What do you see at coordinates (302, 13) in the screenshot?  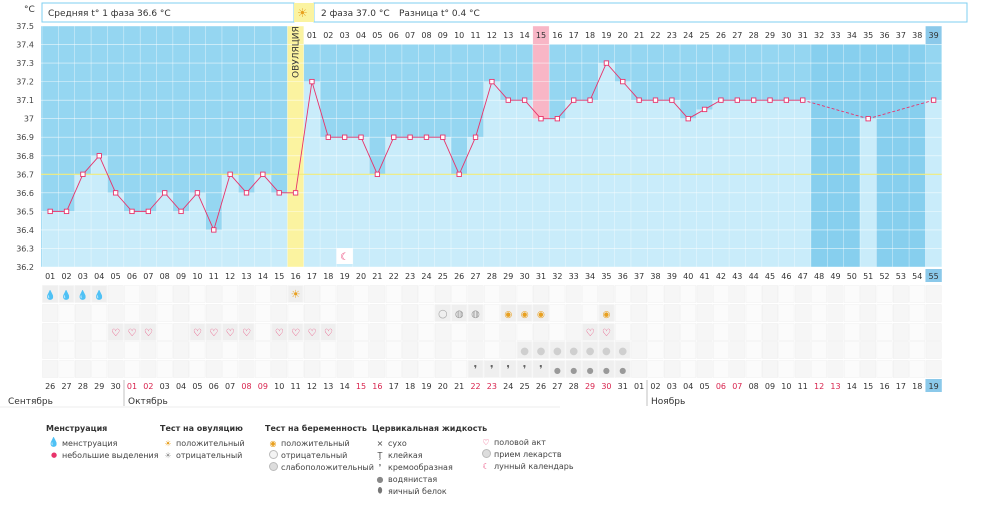 I see `ovulation-sun-icon: ☀` at bounding box center [302, 13].